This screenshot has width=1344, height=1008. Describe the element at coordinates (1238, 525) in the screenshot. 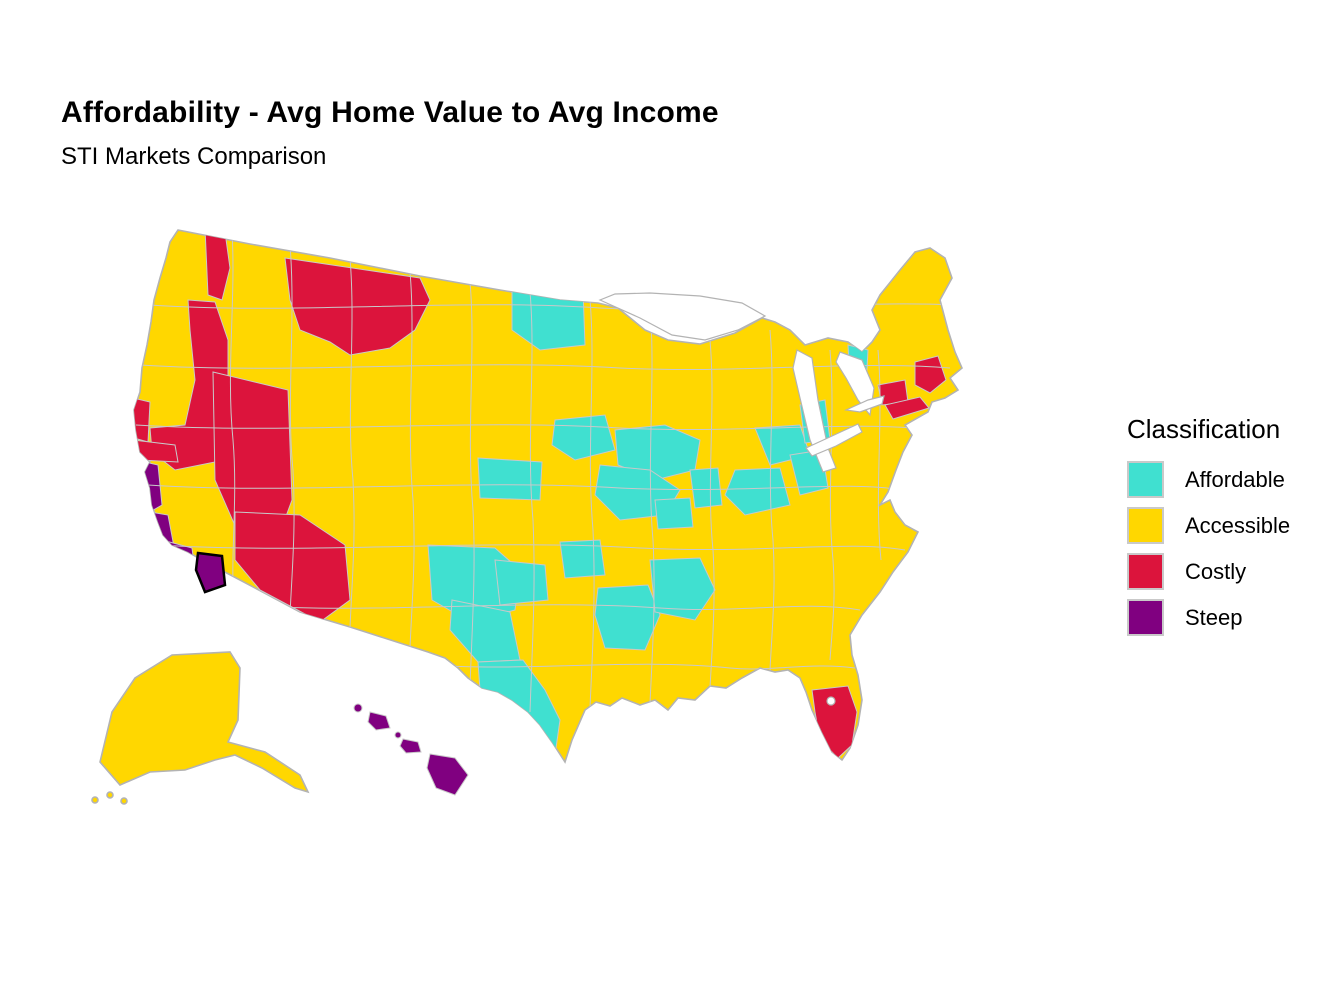

I see `accessible-label: Accessible` at that location.